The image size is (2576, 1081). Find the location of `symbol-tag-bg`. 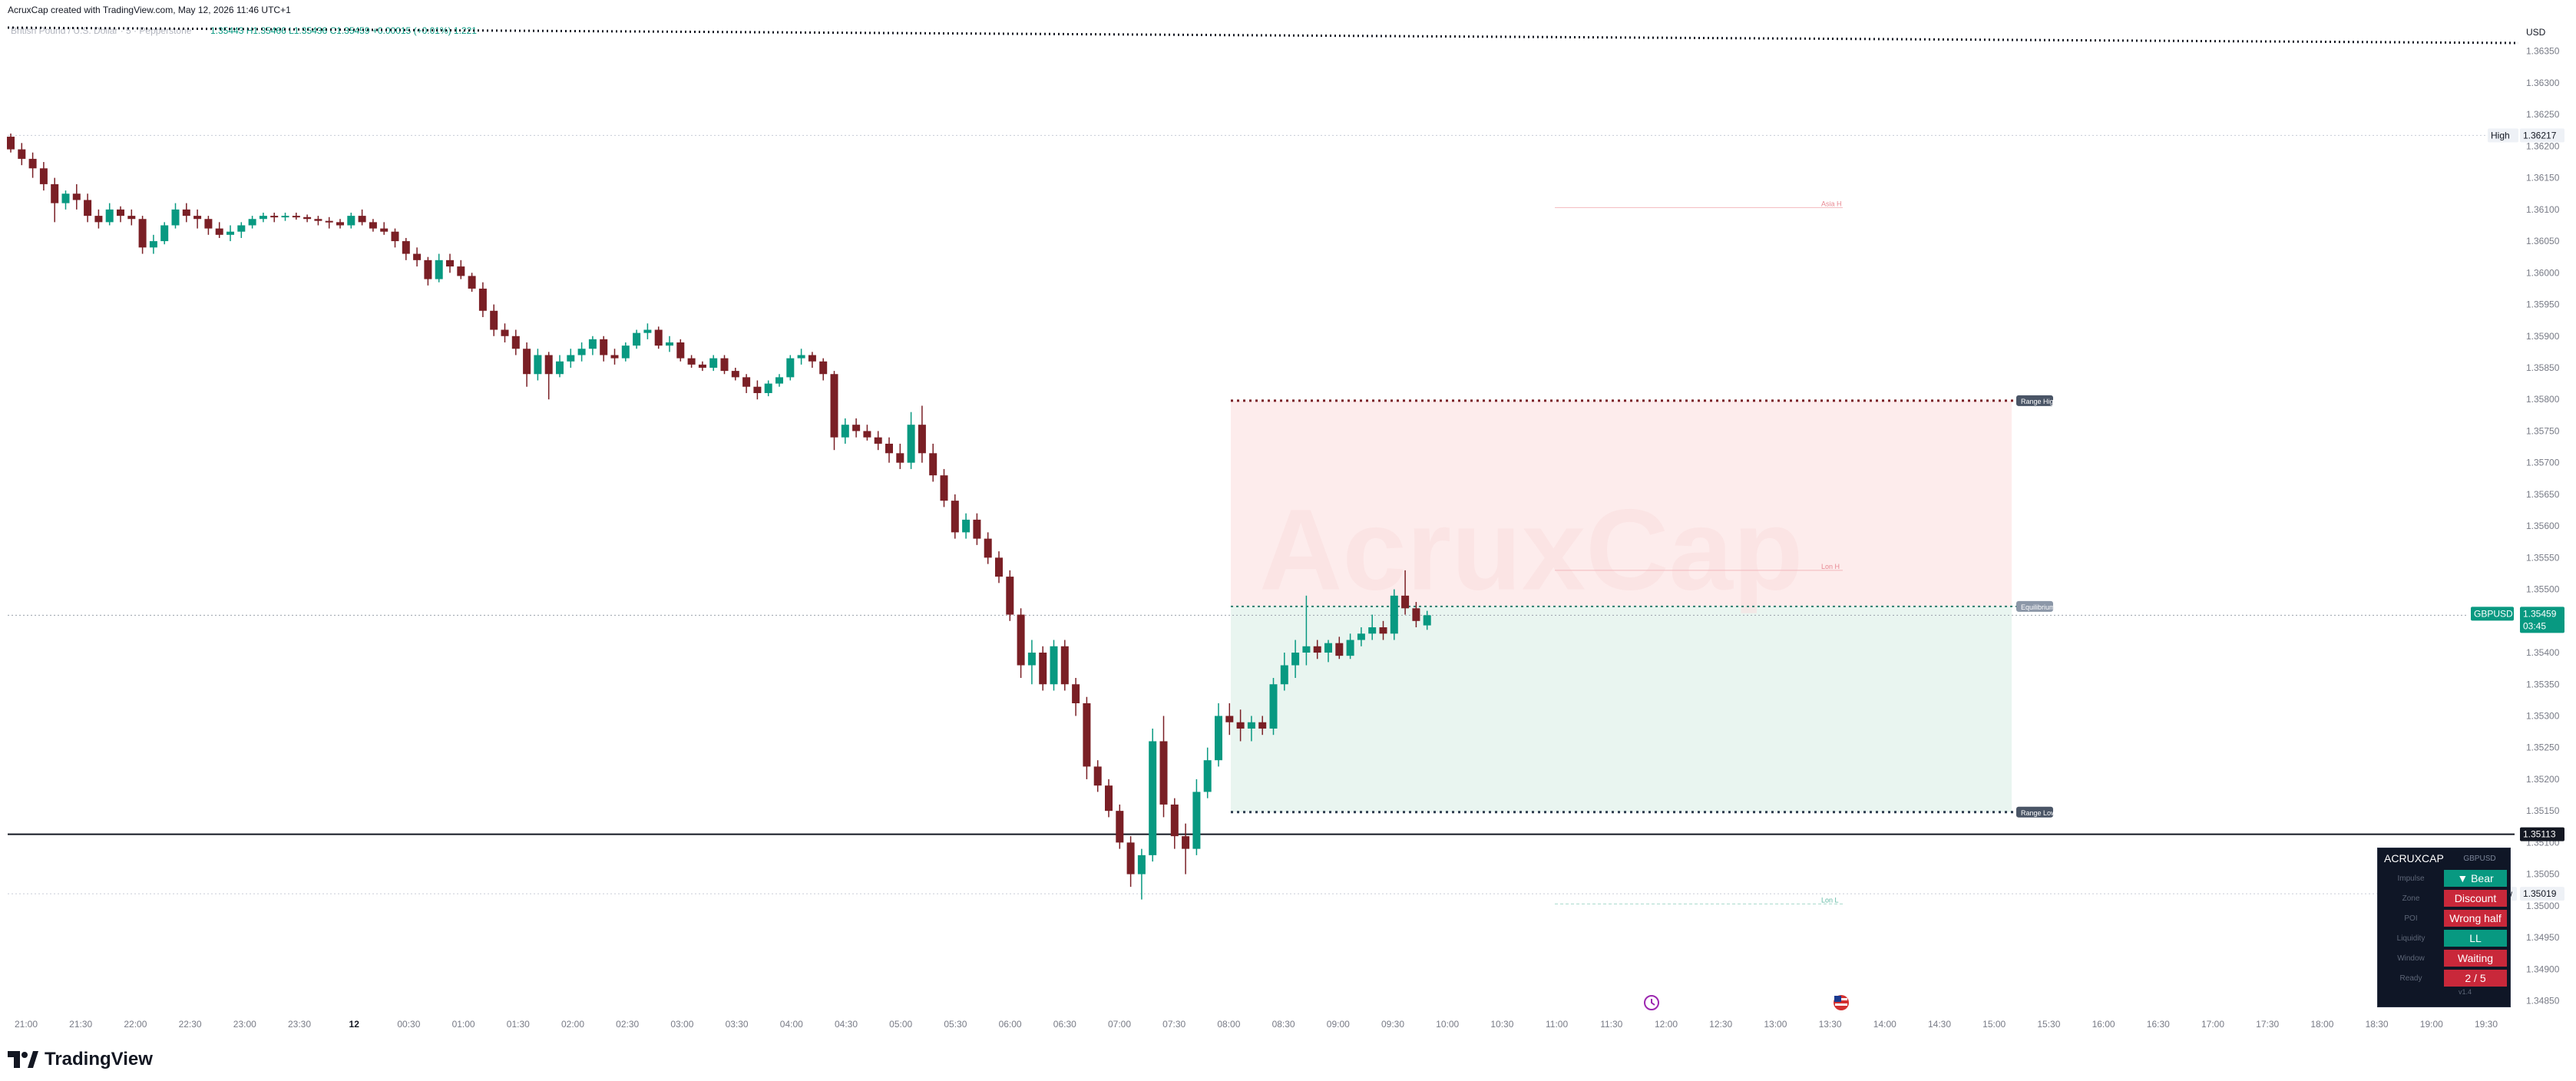

symbol-tag-bg is located at coordinates (2492, 614).